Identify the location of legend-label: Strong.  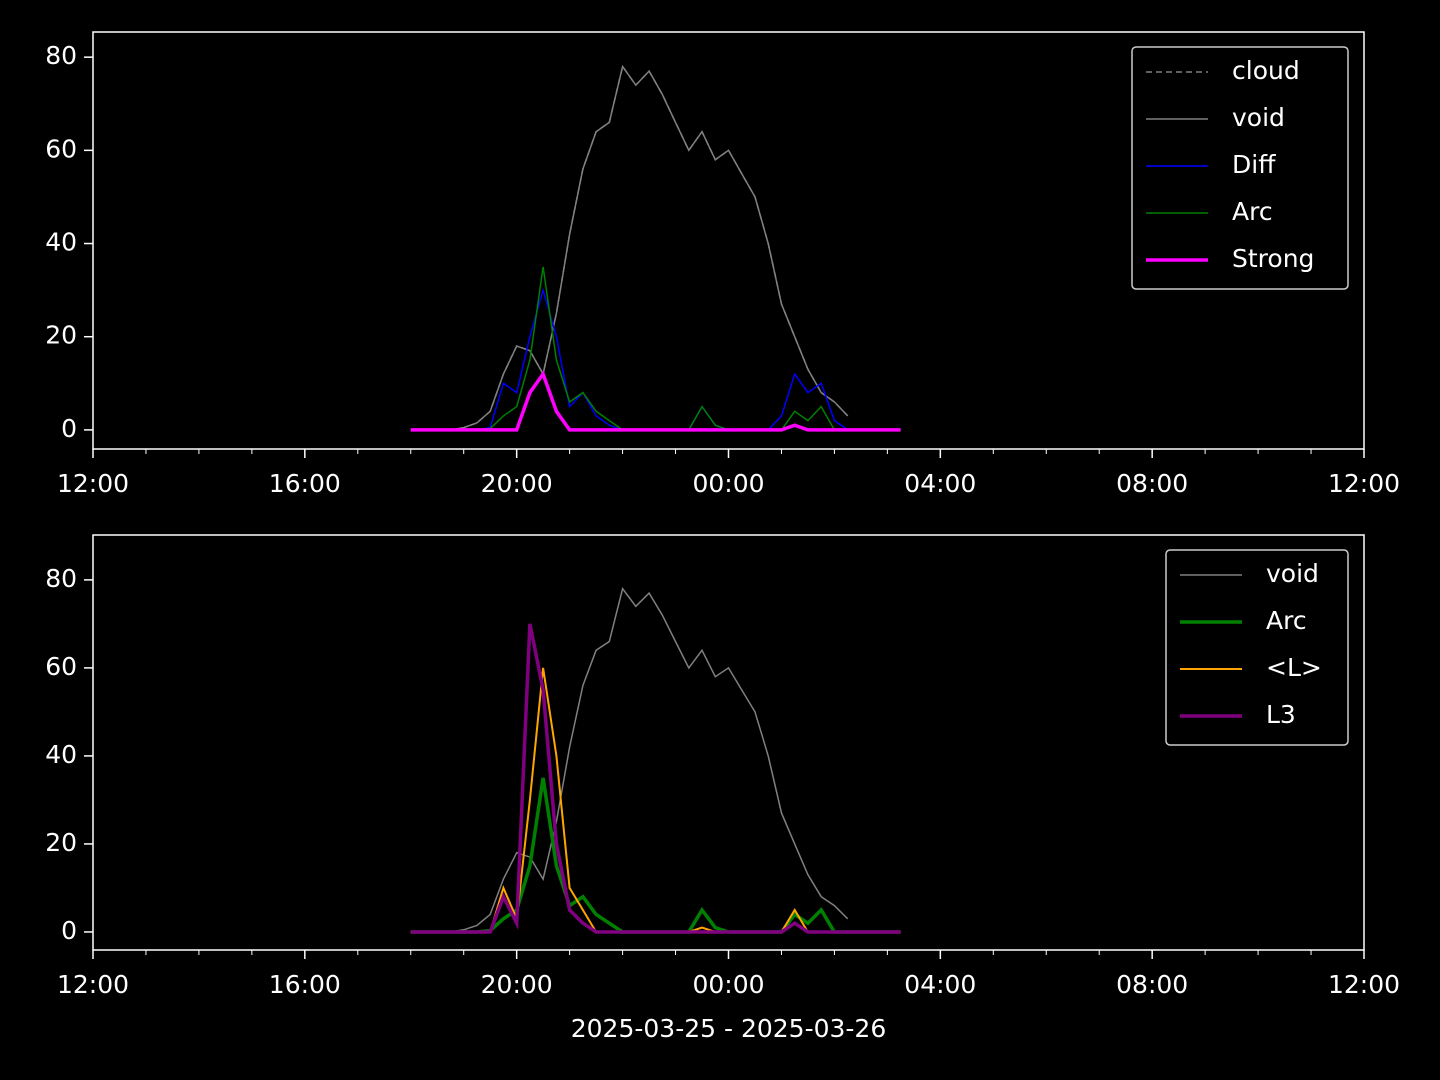
(1273, 258).